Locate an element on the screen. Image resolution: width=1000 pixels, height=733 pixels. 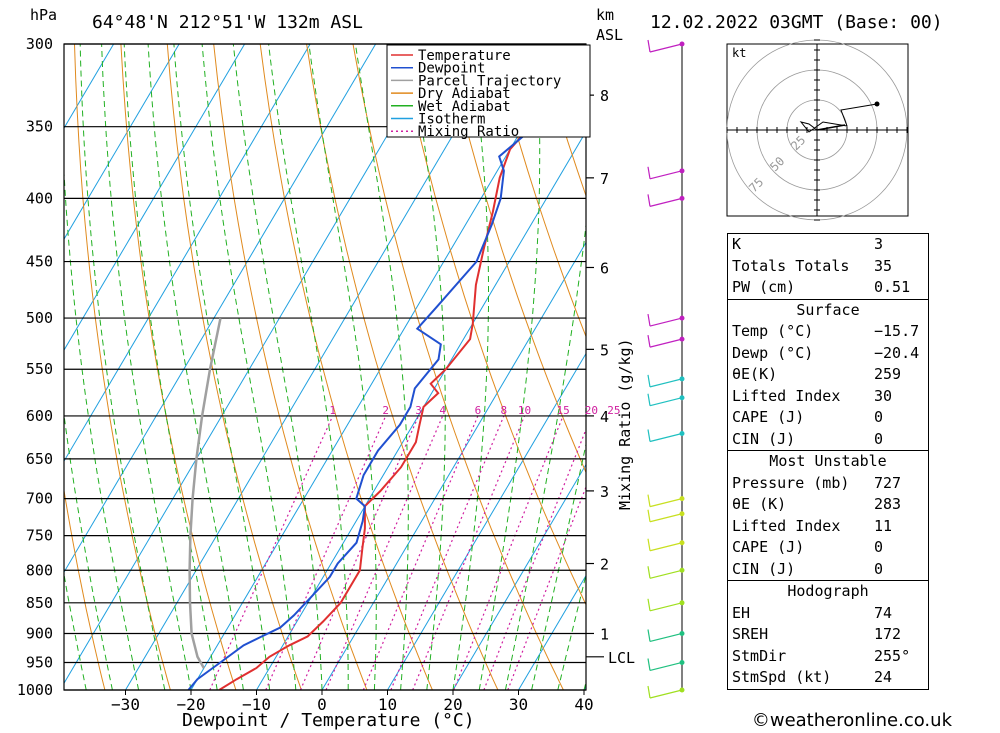
most-unstable-label: Pressure (mb) is located at coordinates (791, 482).